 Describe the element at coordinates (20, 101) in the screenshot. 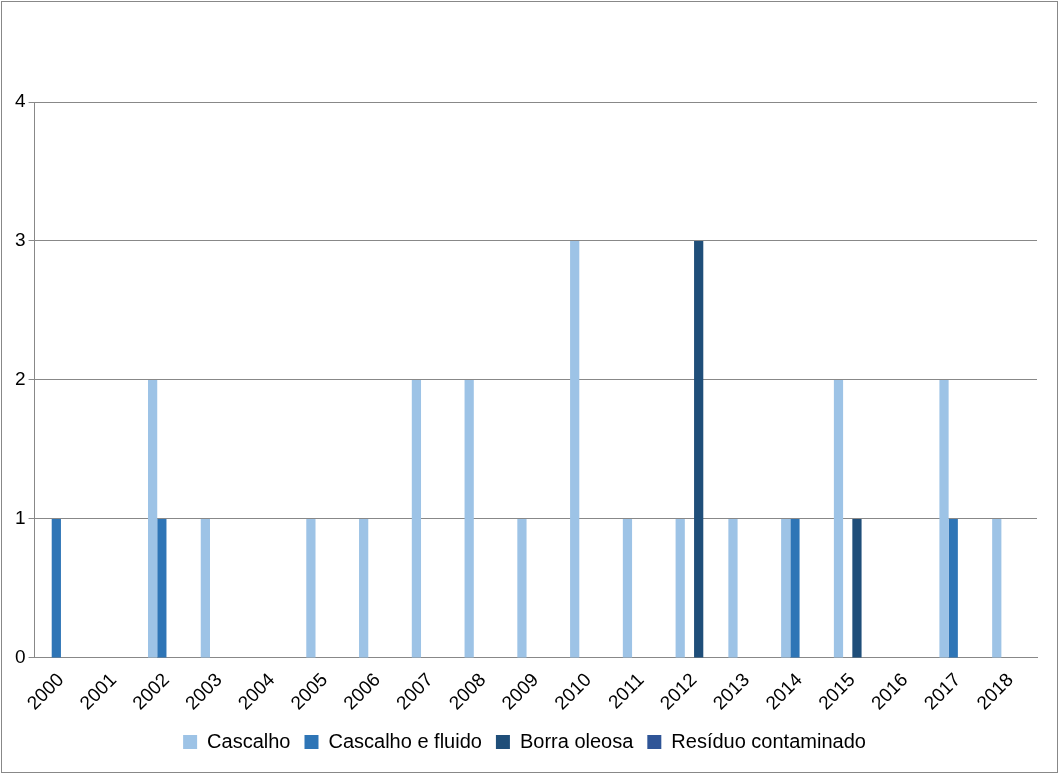

I see `y-tick-label: 4` at that location.